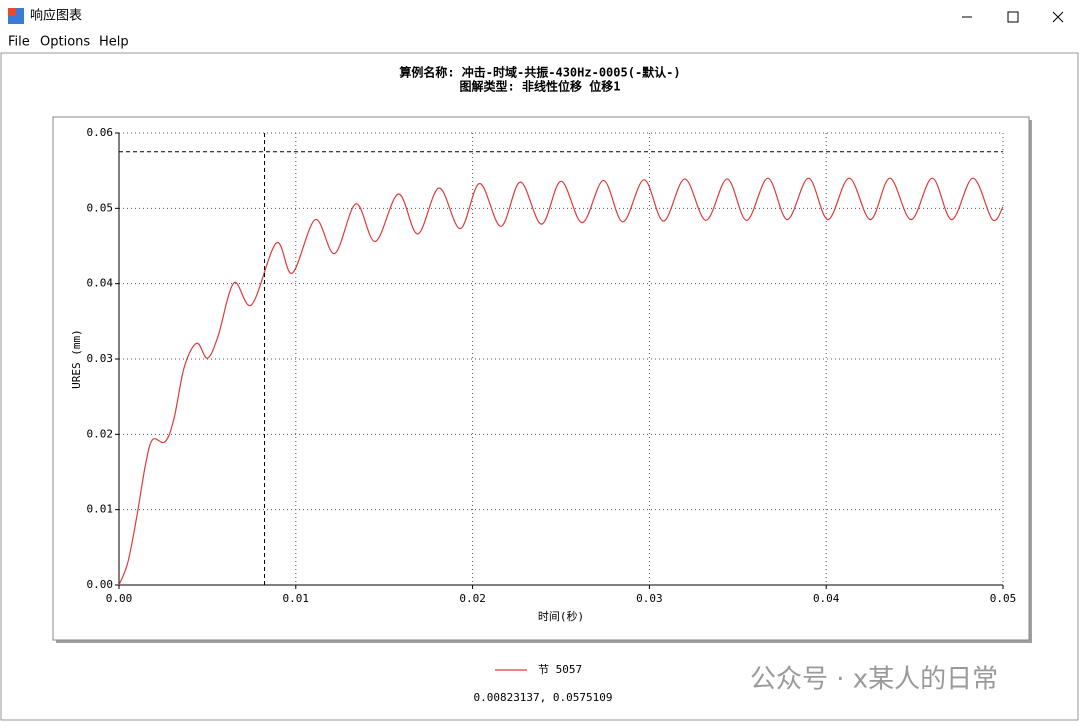 The width and height of the screenshot is (1080, 726). What do you see at coordinates (114, 42) in the screenshot?
I see `menu-item: Help` at bounding box center [114, 42].